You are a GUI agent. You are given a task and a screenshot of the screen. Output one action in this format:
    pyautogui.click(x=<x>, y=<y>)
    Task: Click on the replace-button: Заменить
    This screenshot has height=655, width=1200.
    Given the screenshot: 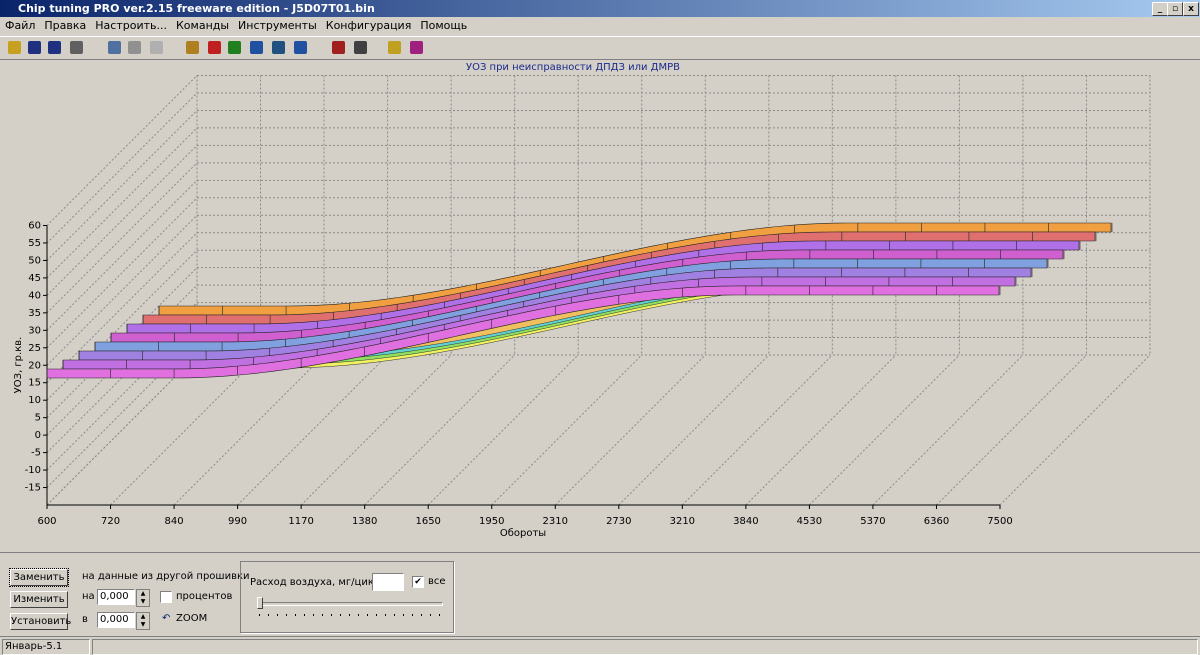 What is the action you would take?
    pyautogui.click(x=39, y=577)
    